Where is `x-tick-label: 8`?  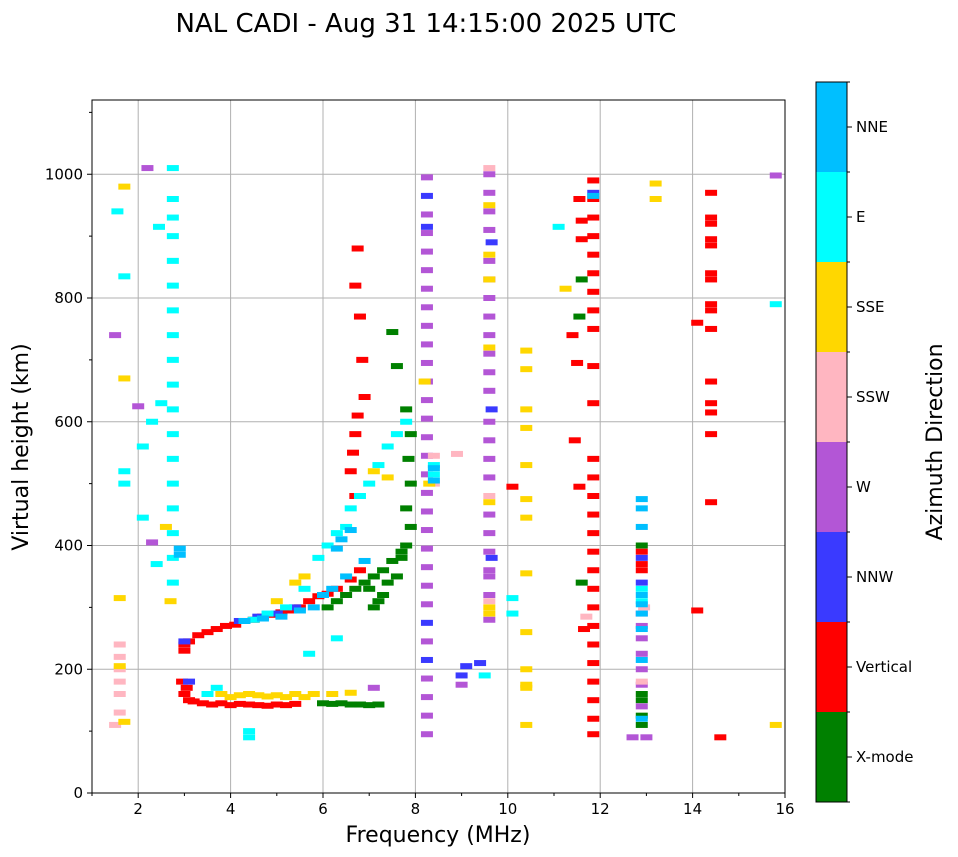 x-tick-label: 8 is located at coordinates (416, 809).